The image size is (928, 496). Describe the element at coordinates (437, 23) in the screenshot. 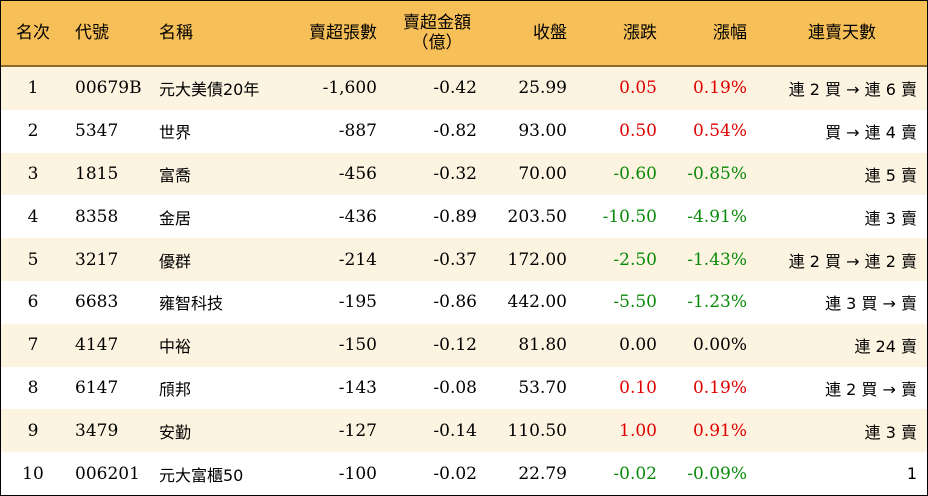

I see `header-net-sell-amount-line1: 賣超金額` at that location.